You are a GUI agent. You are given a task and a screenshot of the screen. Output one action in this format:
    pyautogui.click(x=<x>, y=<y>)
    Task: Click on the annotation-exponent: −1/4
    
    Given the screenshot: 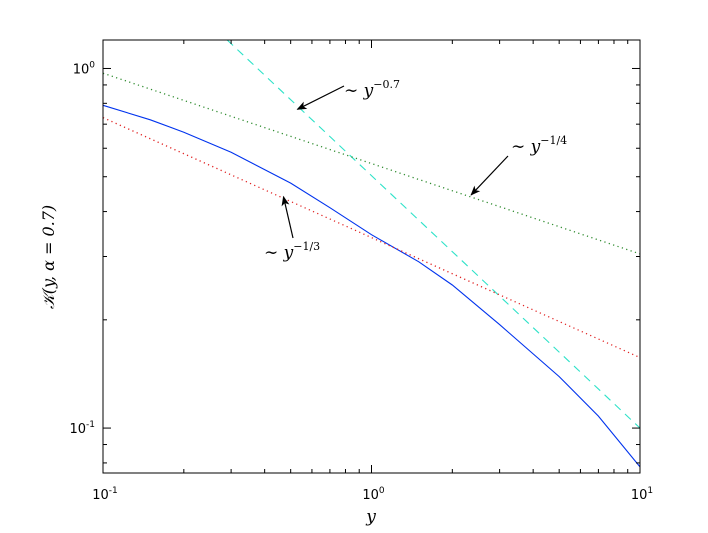 What is the action you would take?
    pyautogui.click(x=553, y=140)
    